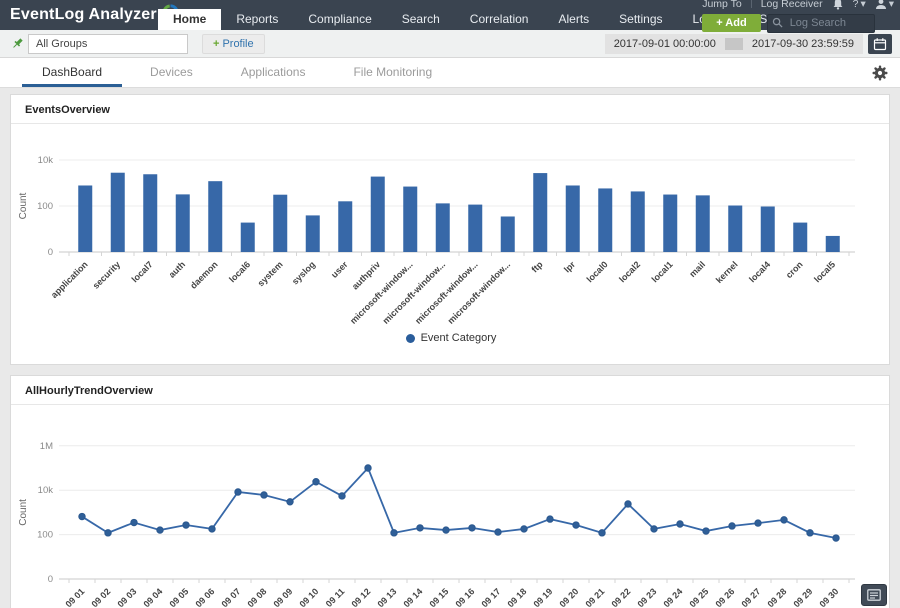  I want to click on svg-text: 09 17, so click(490, 597).